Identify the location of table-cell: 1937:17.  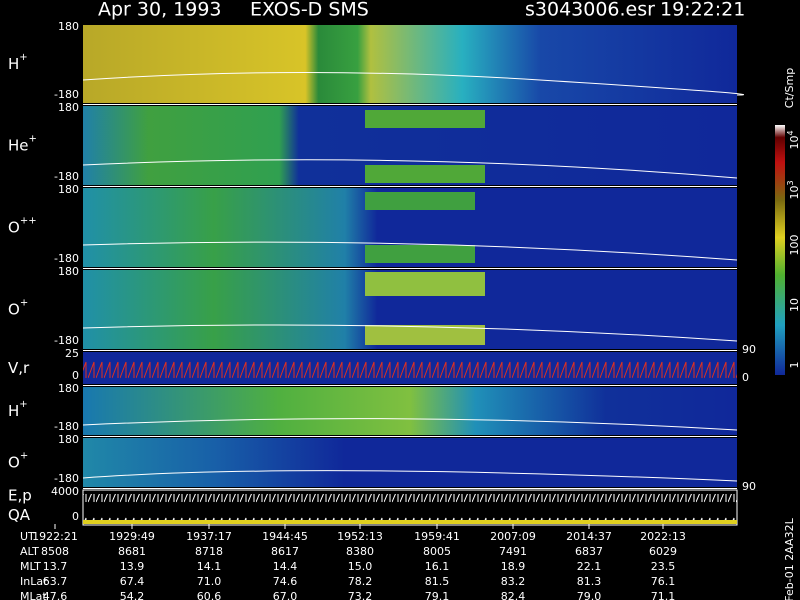
(209, 536).